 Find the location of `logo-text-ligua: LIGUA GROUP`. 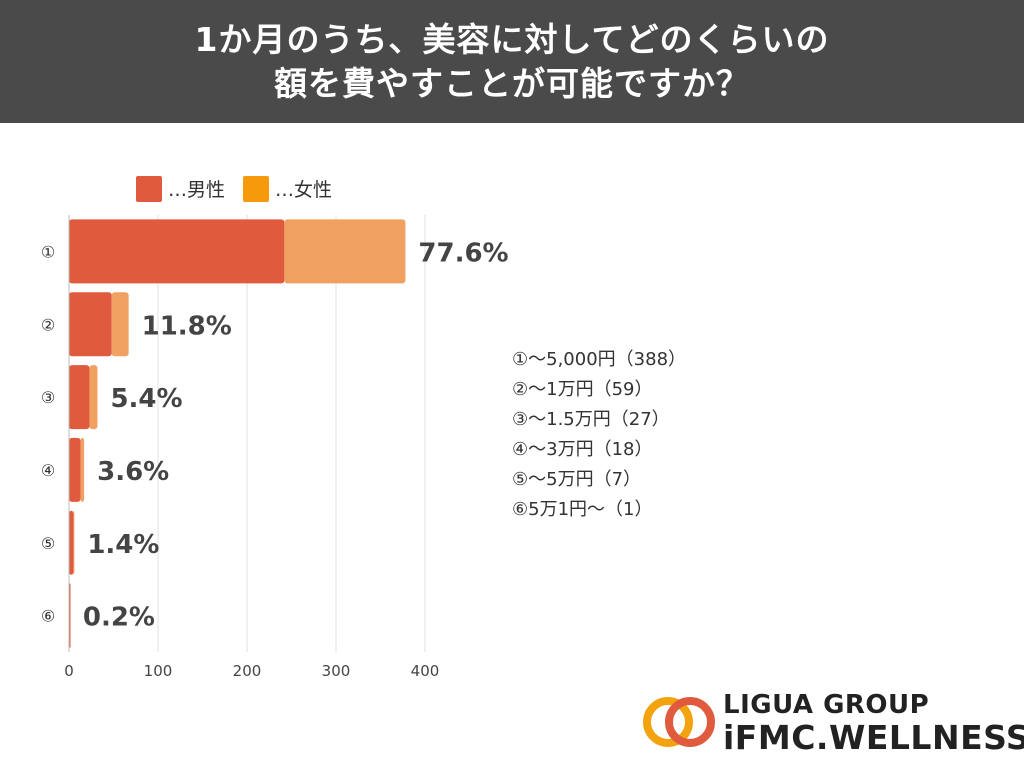

logo-text-ligua: LIGUA GROUP is located at coordinates (826, 705).